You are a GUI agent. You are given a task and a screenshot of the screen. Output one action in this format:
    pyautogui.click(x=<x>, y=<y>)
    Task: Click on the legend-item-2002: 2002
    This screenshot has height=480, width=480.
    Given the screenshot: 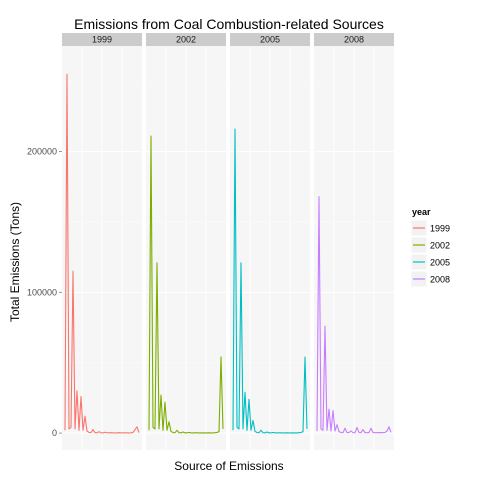 What is the action you would take?
    pyautogui.click(x=430, y=245)
    